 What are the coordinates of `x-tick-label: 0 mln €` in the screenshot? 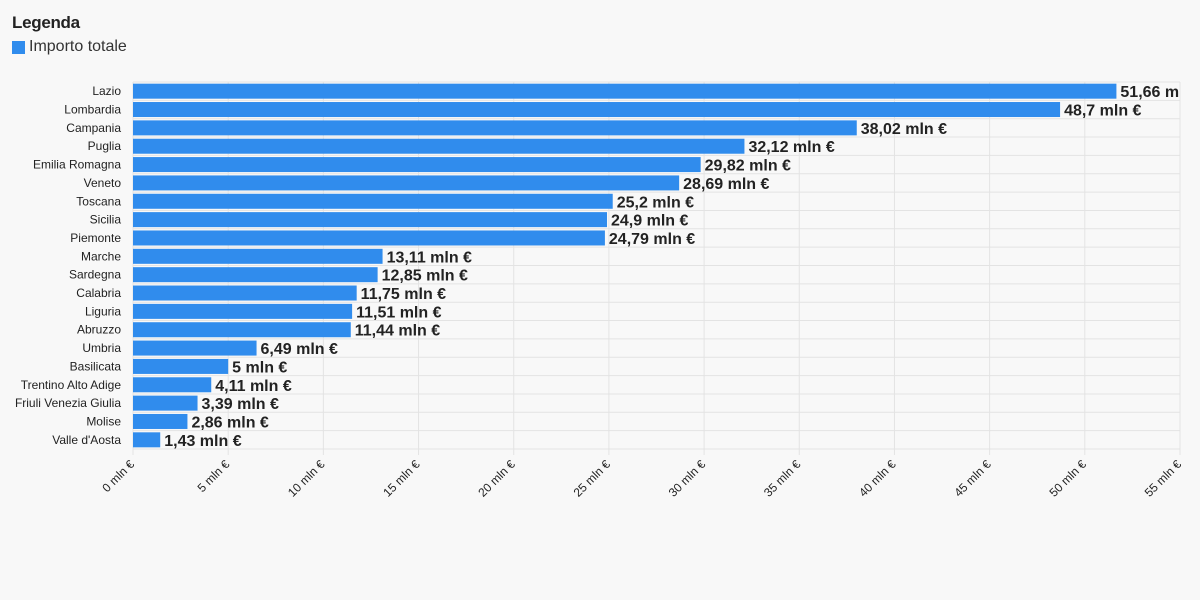 It's located at (118, 476).